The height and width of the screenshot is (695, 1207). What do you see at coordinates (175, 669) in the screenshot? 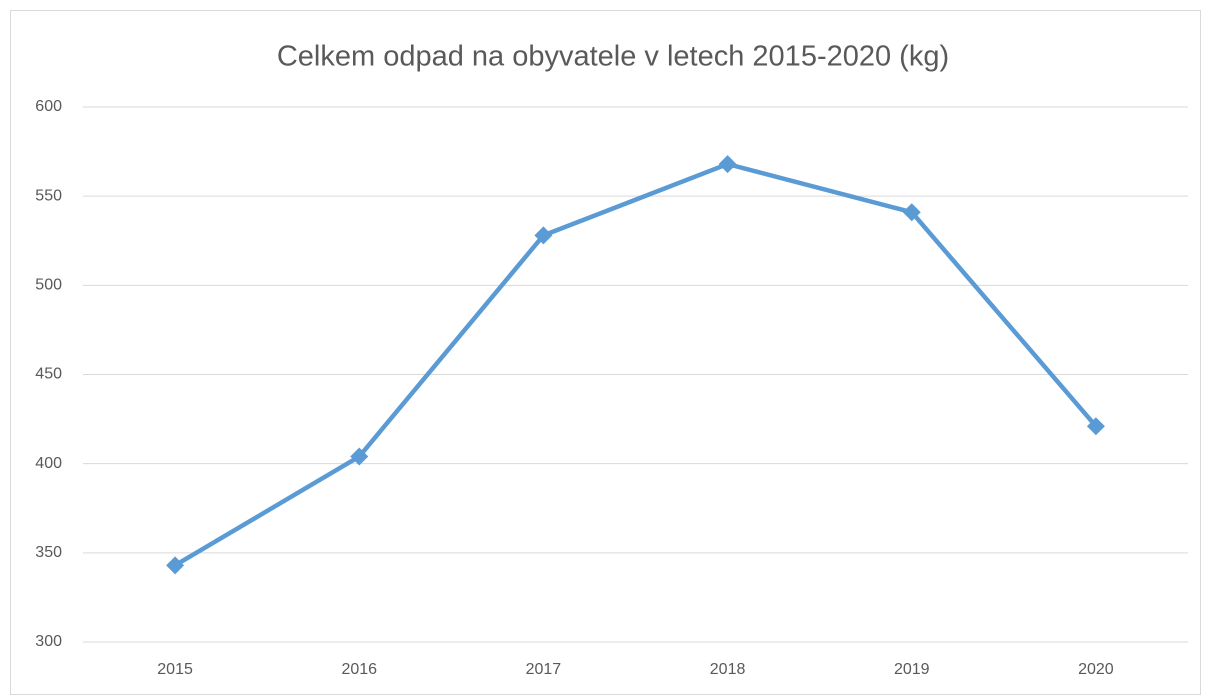
I see `x-tick-label: 2015` at bounding box center [175, 669].